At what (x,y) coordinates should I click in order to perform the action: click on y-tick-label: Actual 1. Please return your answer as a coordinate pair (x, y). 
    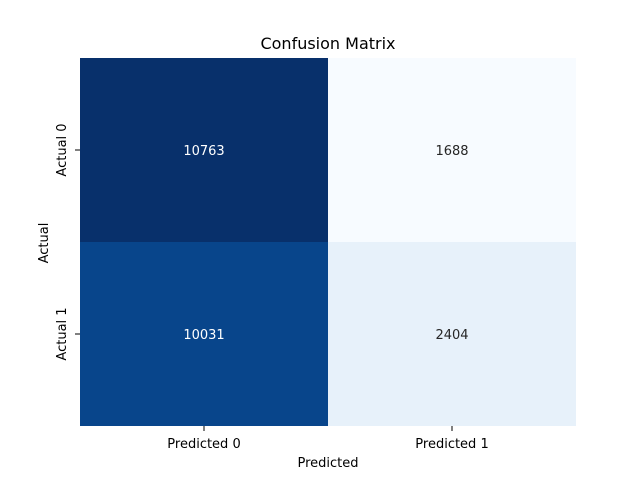
    Looking at the image, I should click on (62, 333).